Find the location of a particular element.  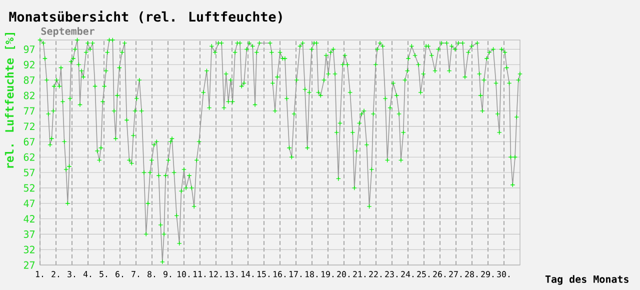

y-tick-label: 62 is located at coordinates (29, 157).